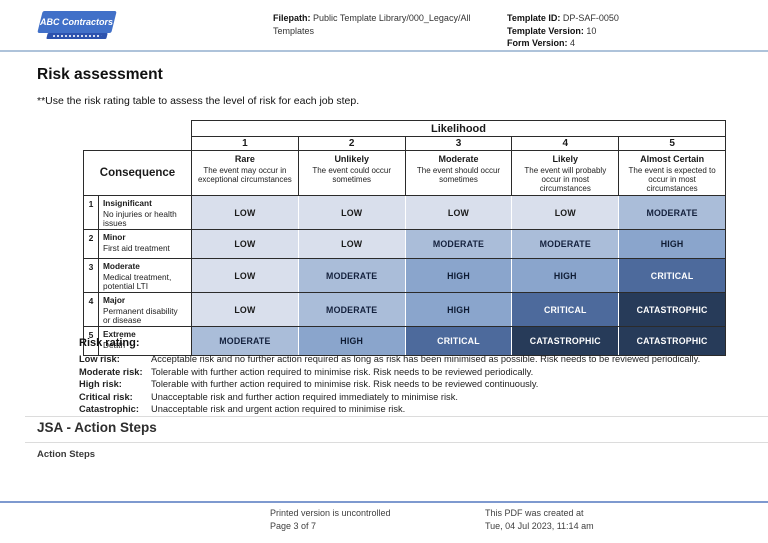 The width and height of the screenshot is (768, 543). I want to click on consequence-description: Permanent disability or disease, so click(140, 315).